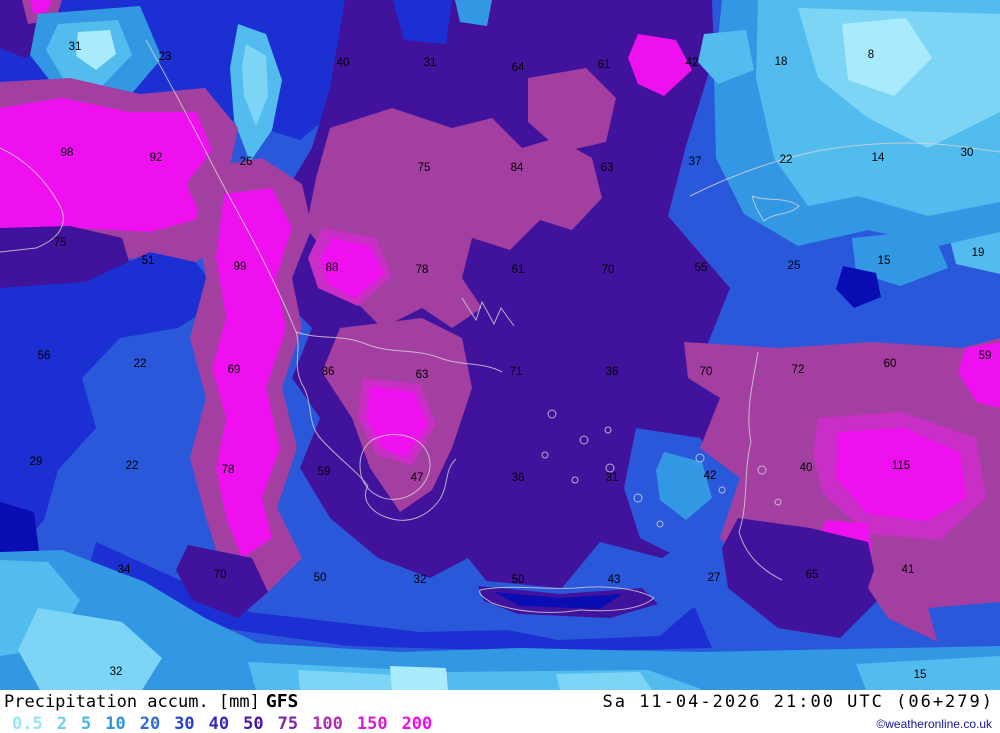  Describe the element at coordinates (517, 168) in the screenshot. I see `map-value: 84` at that location.